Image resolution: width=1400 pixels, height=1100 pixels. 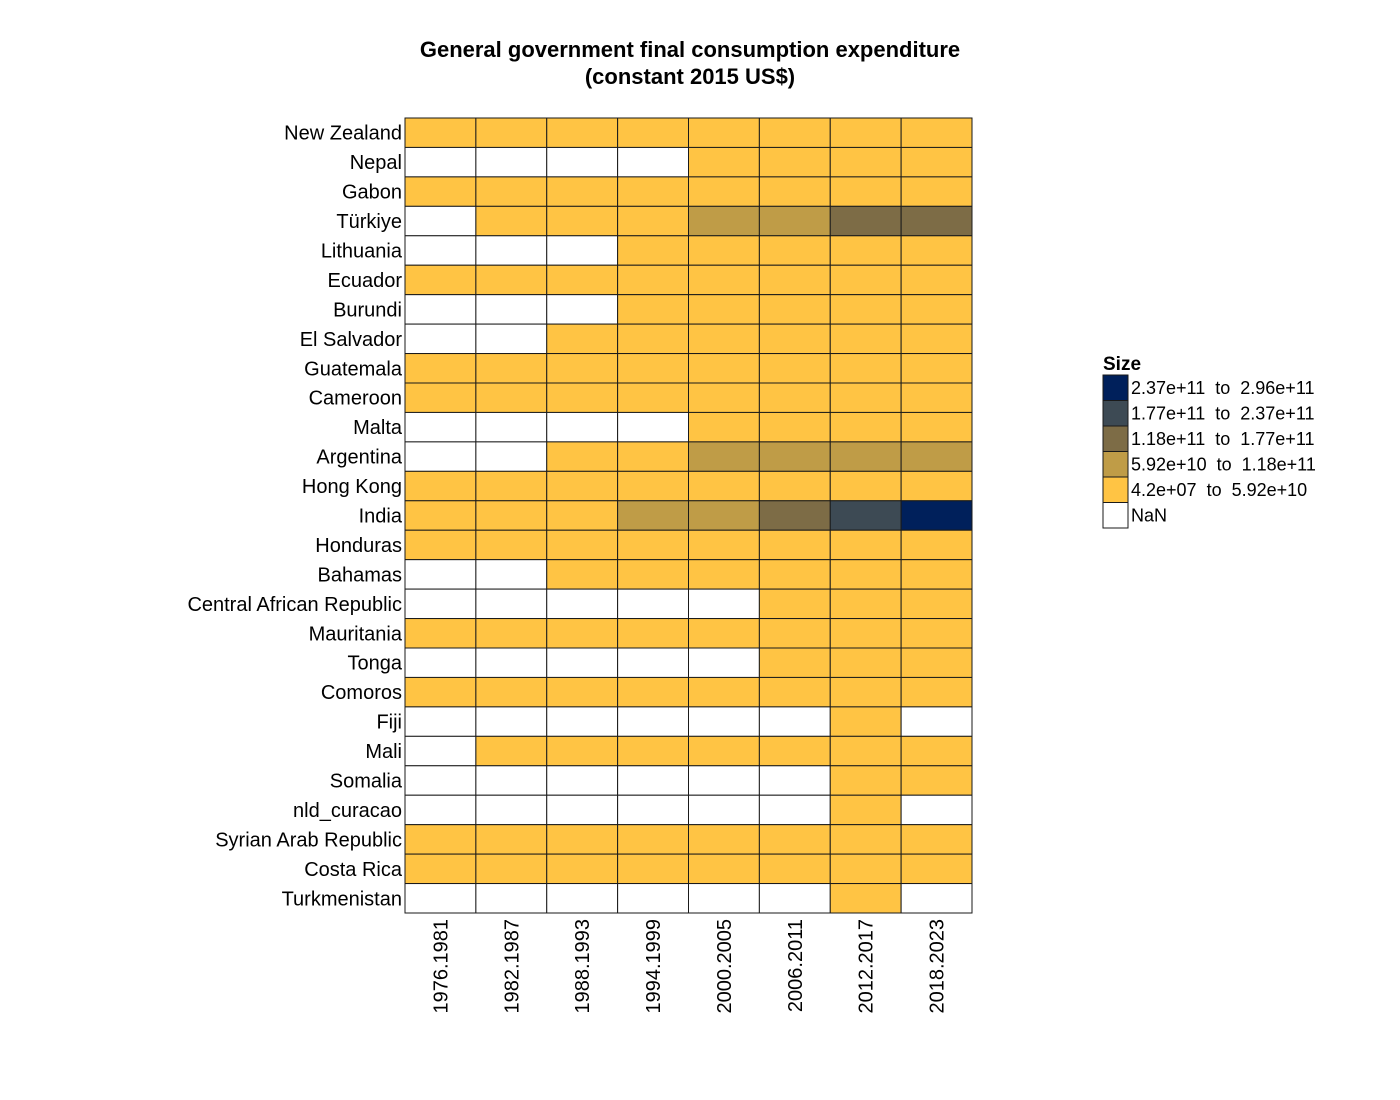 I want to click on y-tick-label: El Salvador, so click(x=351, y=340).